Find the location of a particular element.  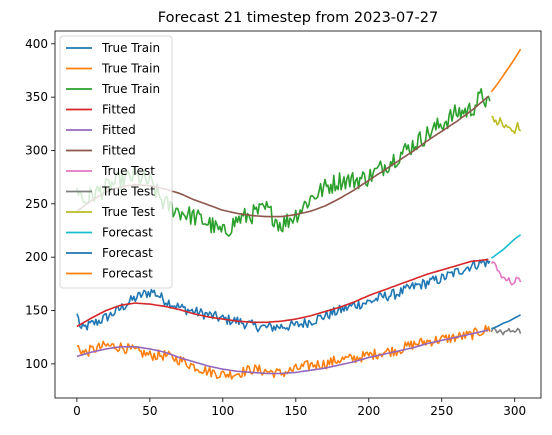

x-axis: 0 50 100 150 200 250 300 is located at coordinates (299, 408).